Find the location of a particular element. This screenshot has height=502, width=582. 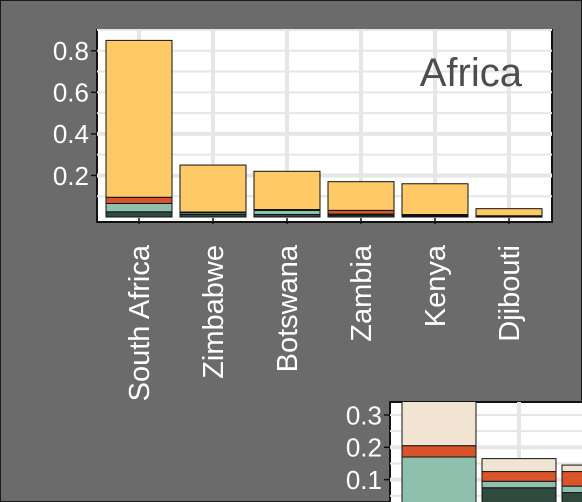

x-tick-label: Zimbabwe is located at coordinates (214, 312).